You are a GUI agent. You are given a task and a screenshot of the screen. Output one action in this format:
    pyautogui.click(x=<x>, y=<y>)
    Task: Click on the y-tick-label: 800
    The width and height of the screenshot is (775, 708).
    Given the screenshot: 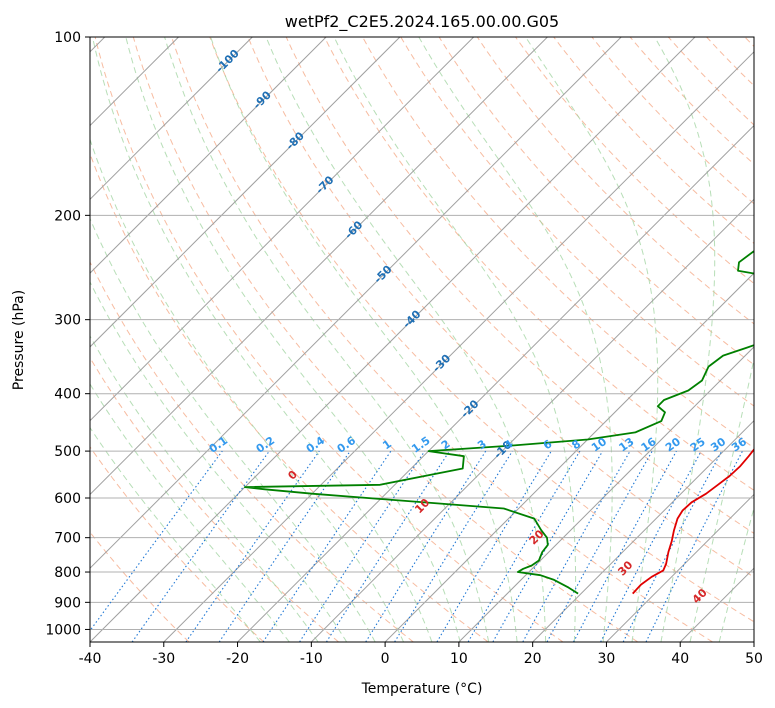 What is the action you would take?
    pyautogui.click(x=67, y=573)
    